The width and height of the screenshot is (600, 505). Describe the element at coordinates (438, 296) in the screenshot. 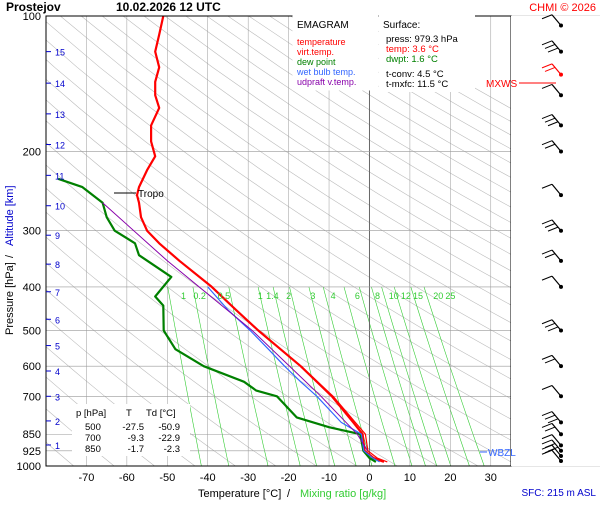

I see `mixing-ratio-value: 20` at that location.